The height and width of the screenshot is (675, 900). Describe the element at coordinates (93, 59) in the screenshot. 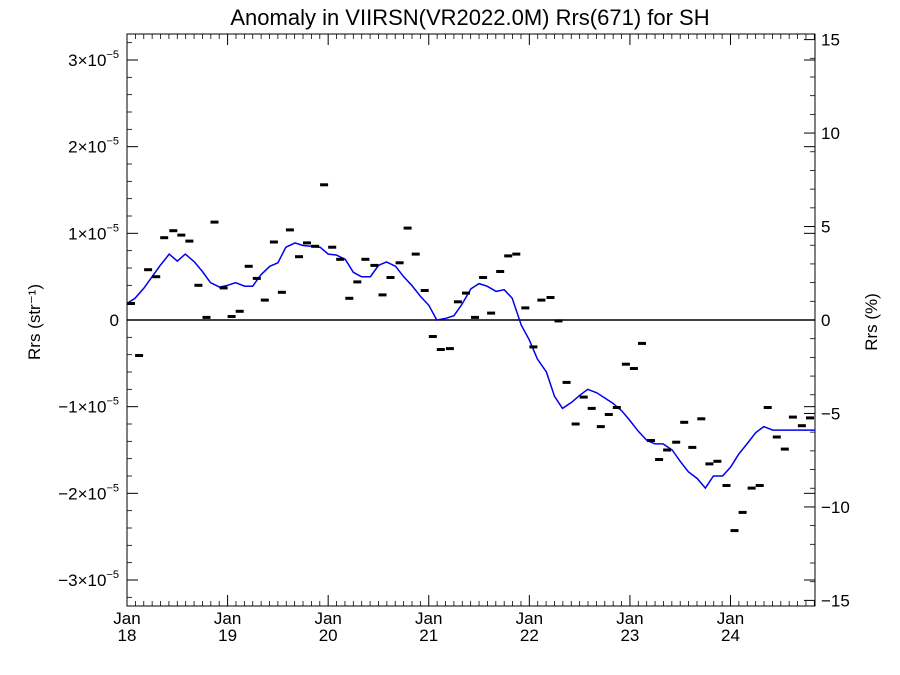

I see `y-left-tick-label: 3×10⁻⁵` at that location.